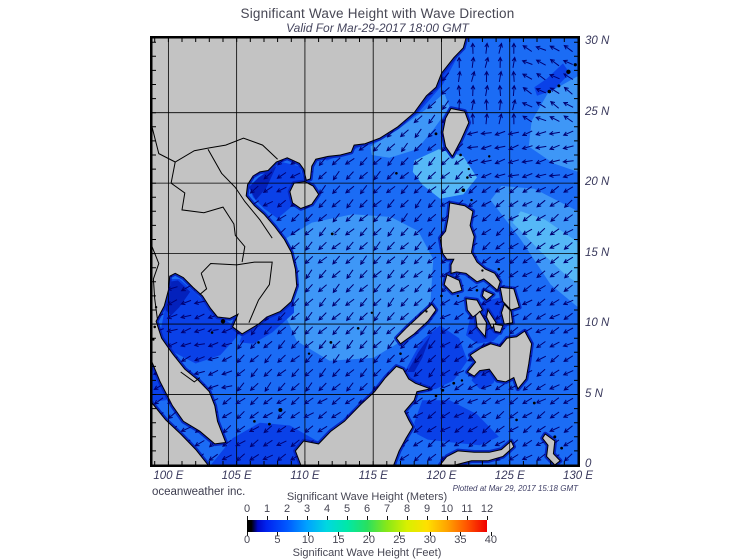 Image resolution: width=755 pixels, height=560 pixels. What do you see at coordinates (597, 182) in the screenshot?
I see `y-axis-label: 20 N` at bounding box center [597, 182].